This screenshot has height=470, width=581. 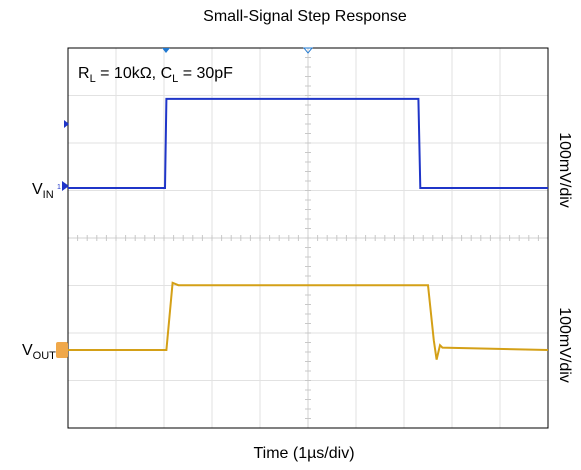 What do you see at coordinates (303, 453) in the screenshot?
I see `x-axis-label: Time (1µs/div)` at bounding box center [303, 453].